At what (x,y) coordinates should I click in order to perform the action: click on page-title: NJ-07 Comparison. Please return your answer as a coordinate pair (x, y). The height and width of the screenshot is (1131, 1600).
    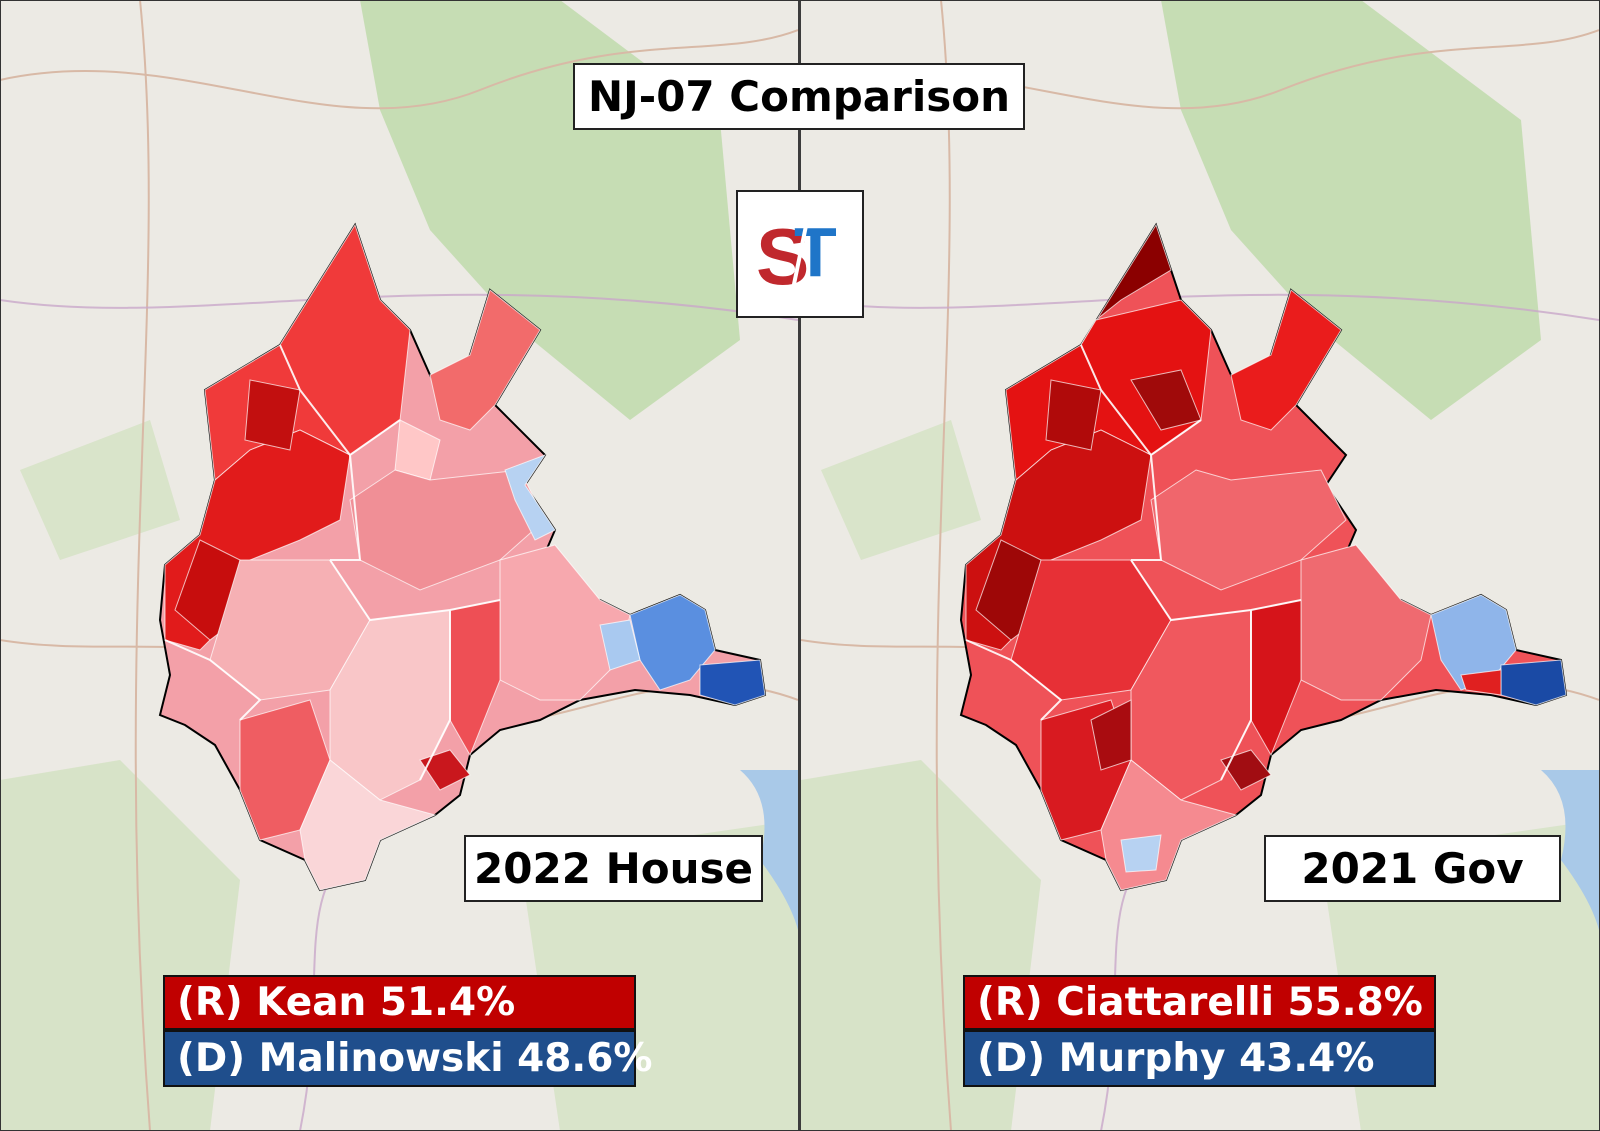
    Looking at the image, I should click on (799, 96).